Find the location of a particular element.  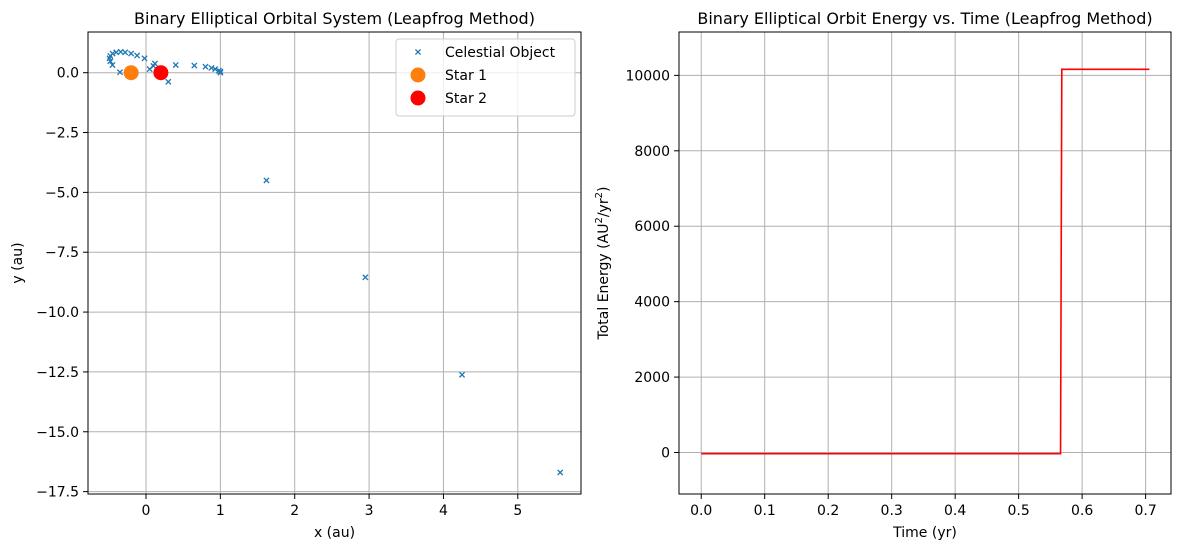

y-tick-label: −5.0 is located at coordinates (62, 193).